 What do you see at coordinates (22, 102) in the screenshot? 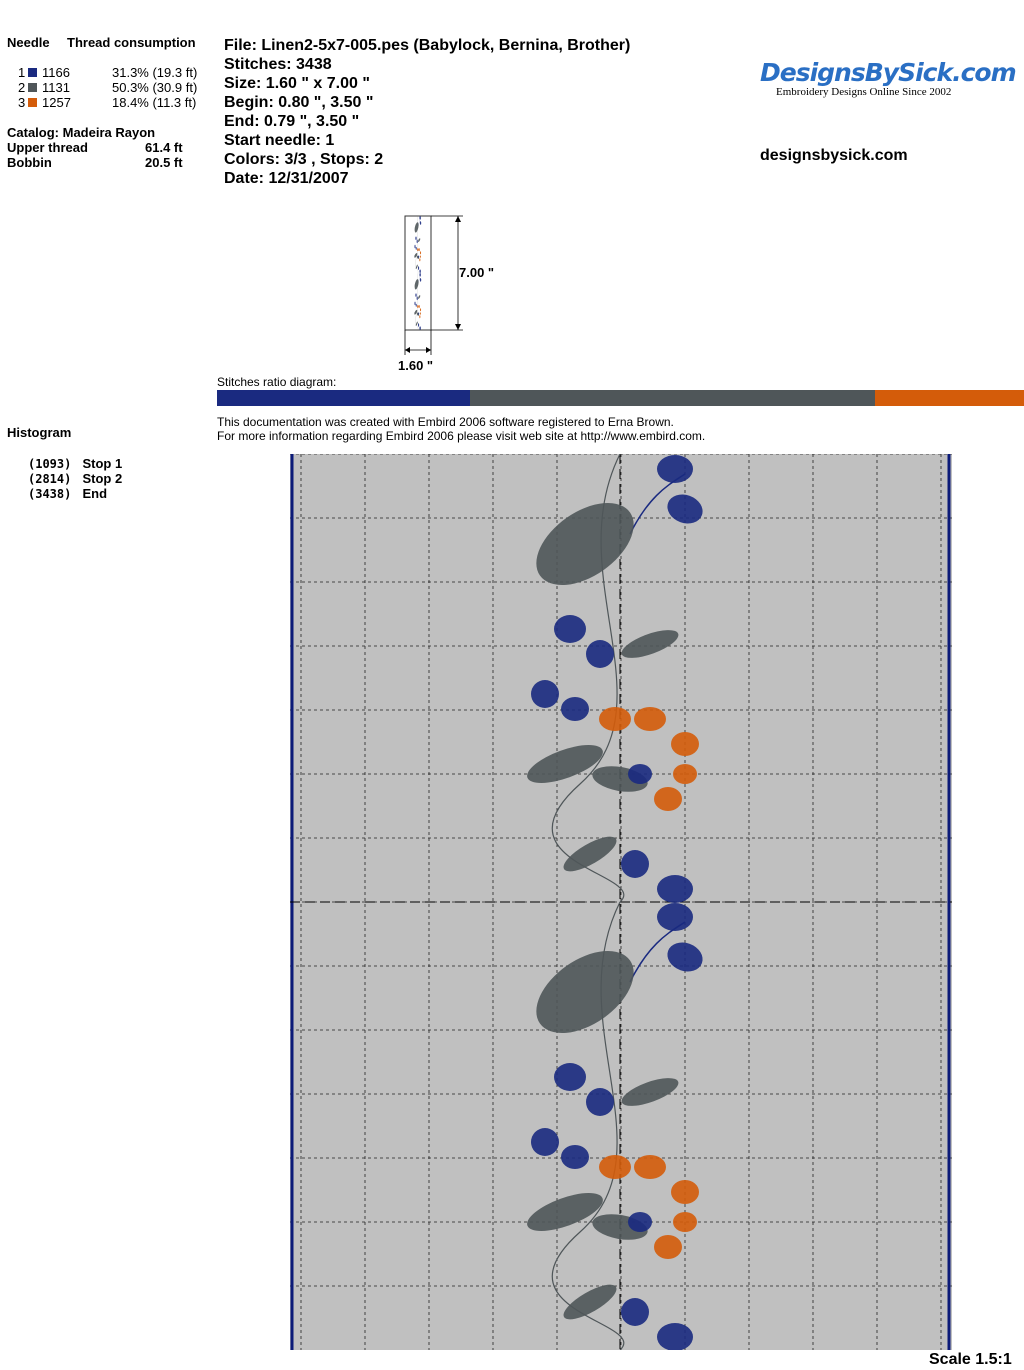
I see `needle-number: 3` at bounding box center [22, 102].